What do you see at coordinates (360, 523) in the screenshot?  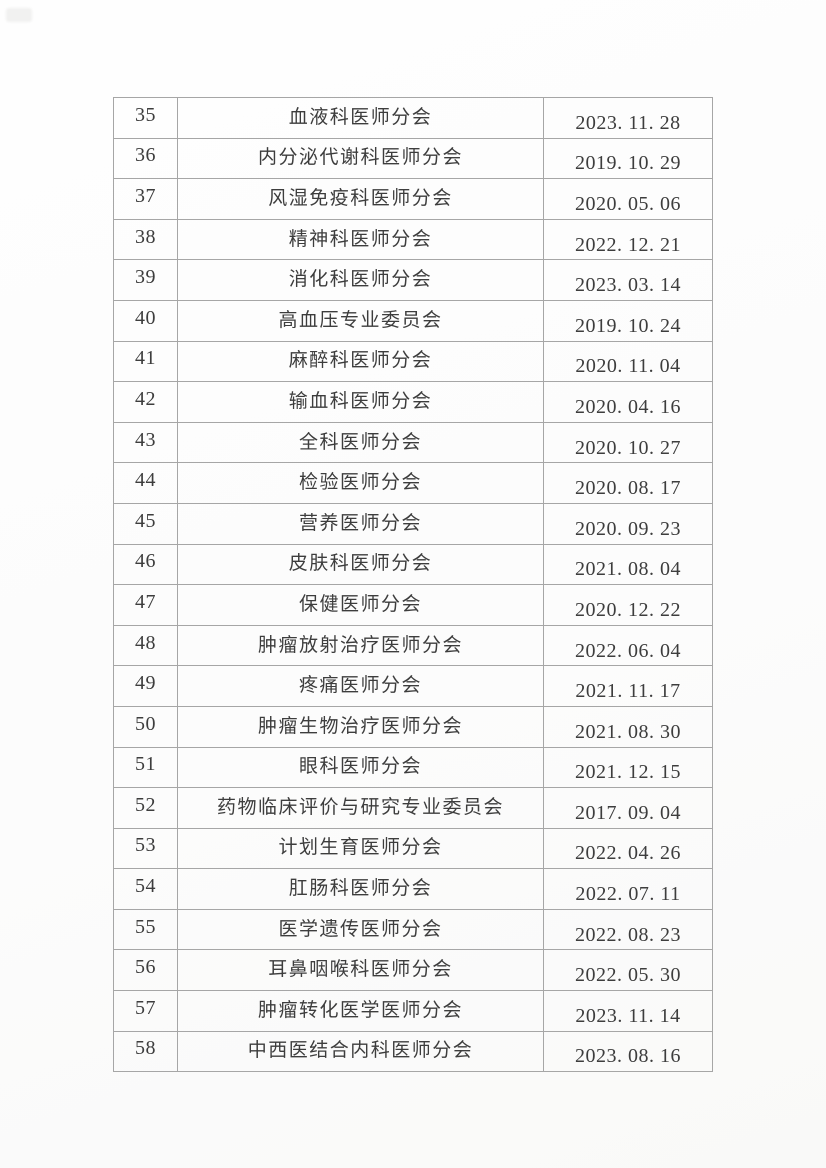 I see `association-name: 营养医师分会` at bounding box center [360, 523].